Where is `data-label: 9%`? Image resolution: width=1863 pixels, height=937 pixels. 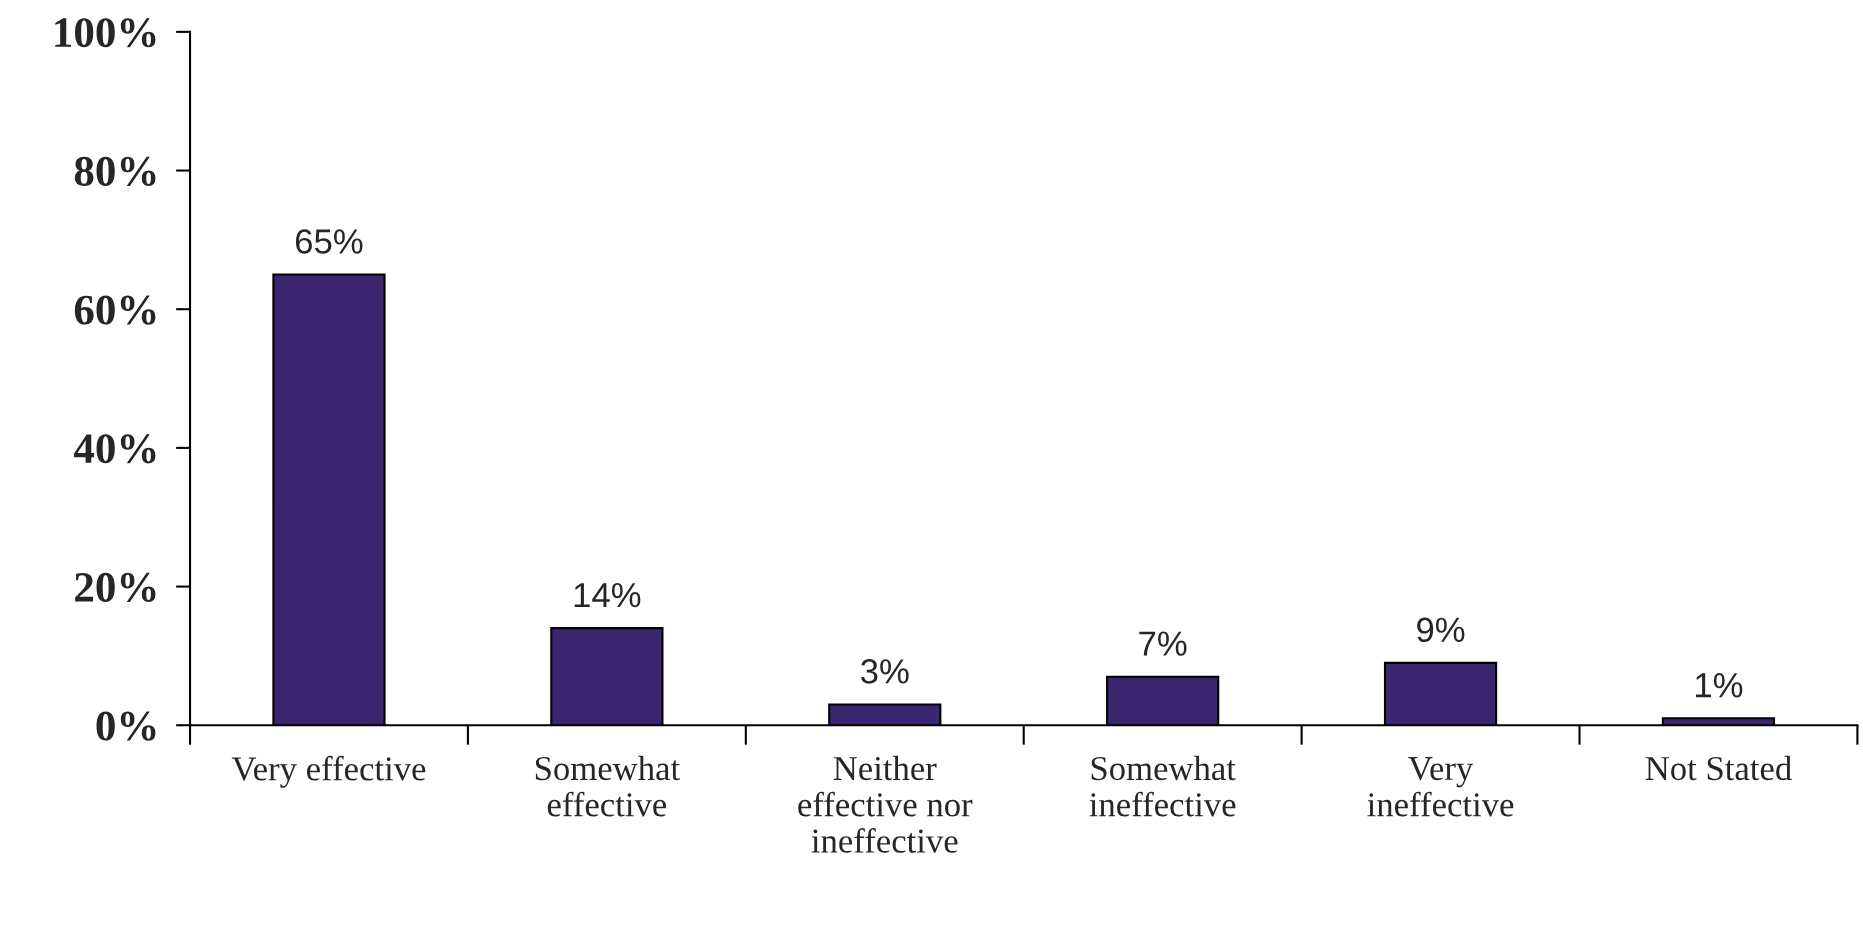
data-label: 9% is located at coordinates (1441, 630).